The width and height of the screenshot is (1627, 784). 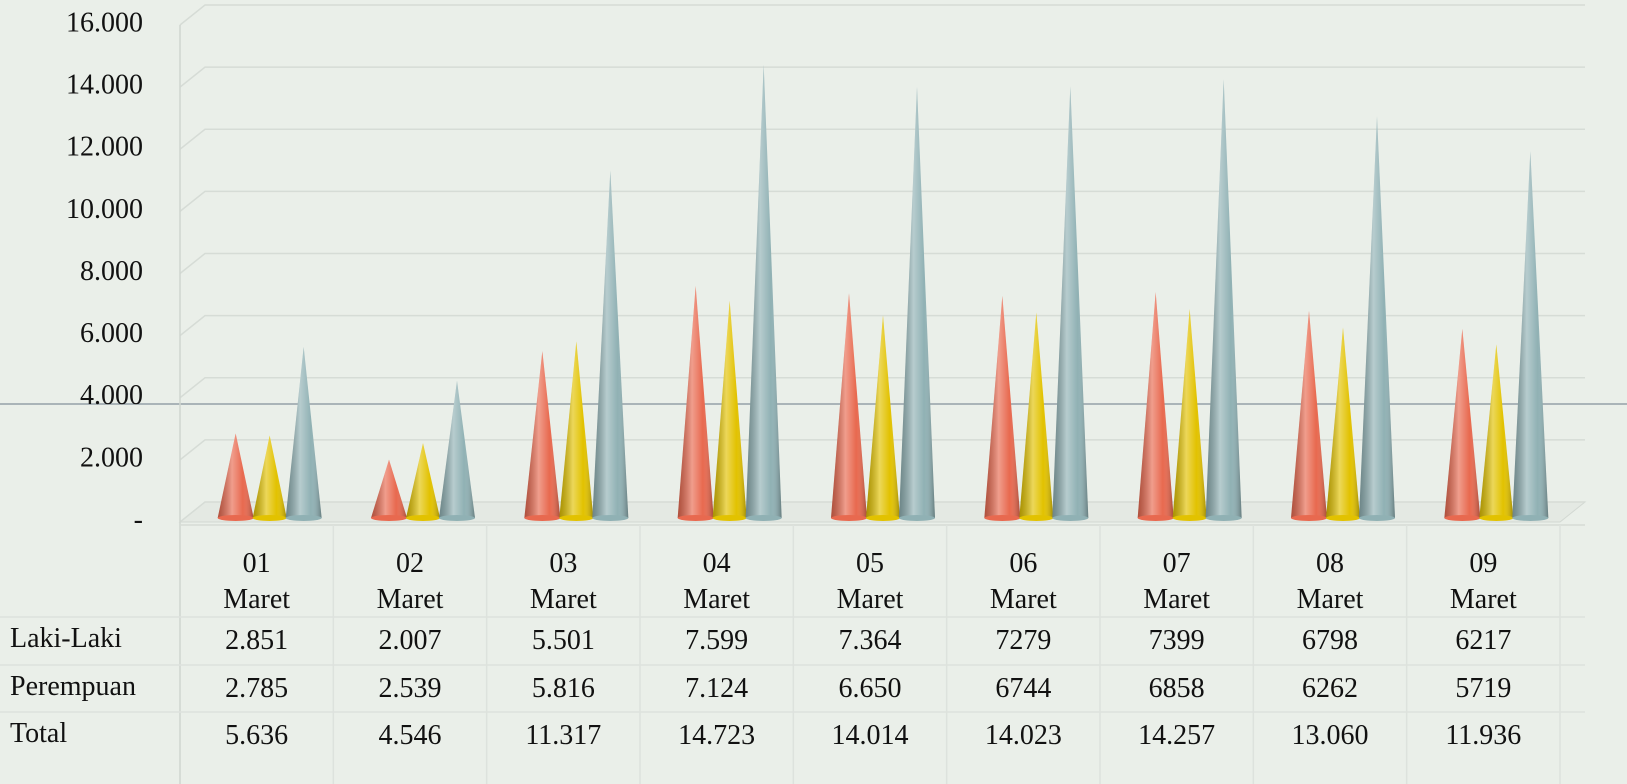 I want to click on value-label: 7279, so click(x=1023, y=640).